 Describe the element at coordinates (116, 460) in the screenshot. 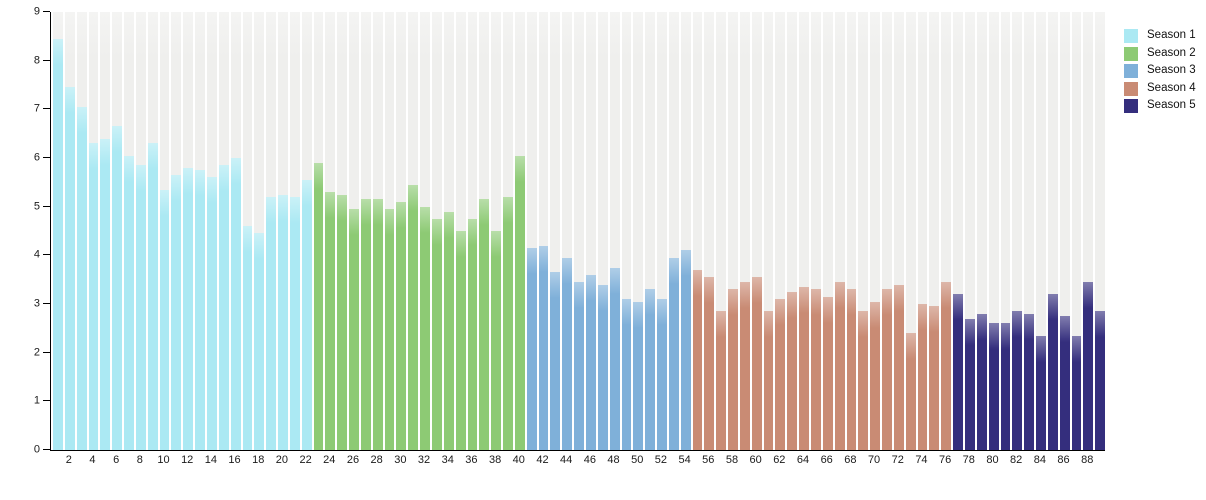

I see `x-tick-label: 6` at that location.